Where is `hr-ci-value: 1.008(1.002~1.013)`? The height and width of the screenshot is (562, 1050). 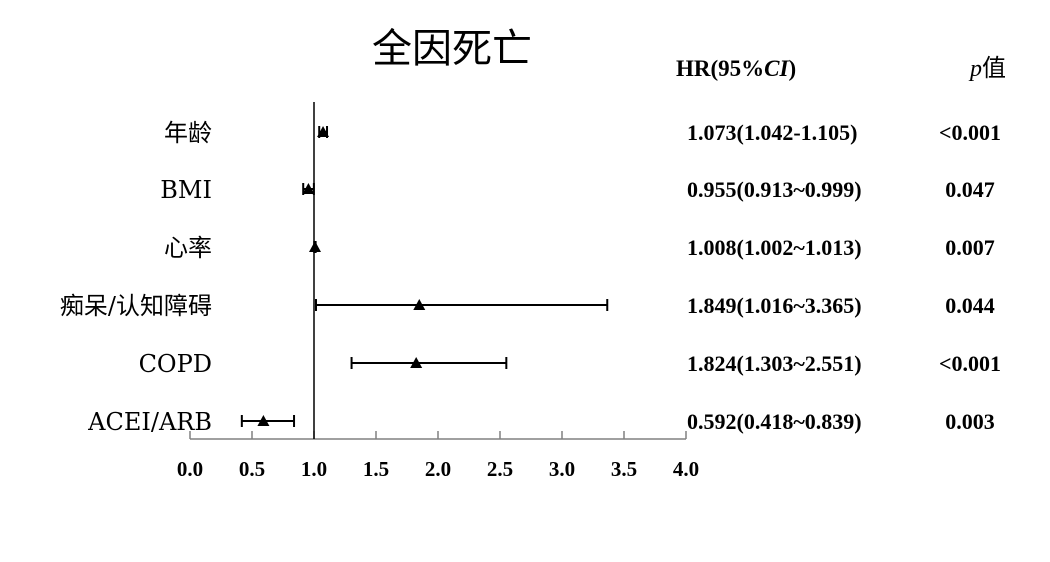 hr-ci-value: 1.008(1.002~1.013) is located at coordinates (774, 247).